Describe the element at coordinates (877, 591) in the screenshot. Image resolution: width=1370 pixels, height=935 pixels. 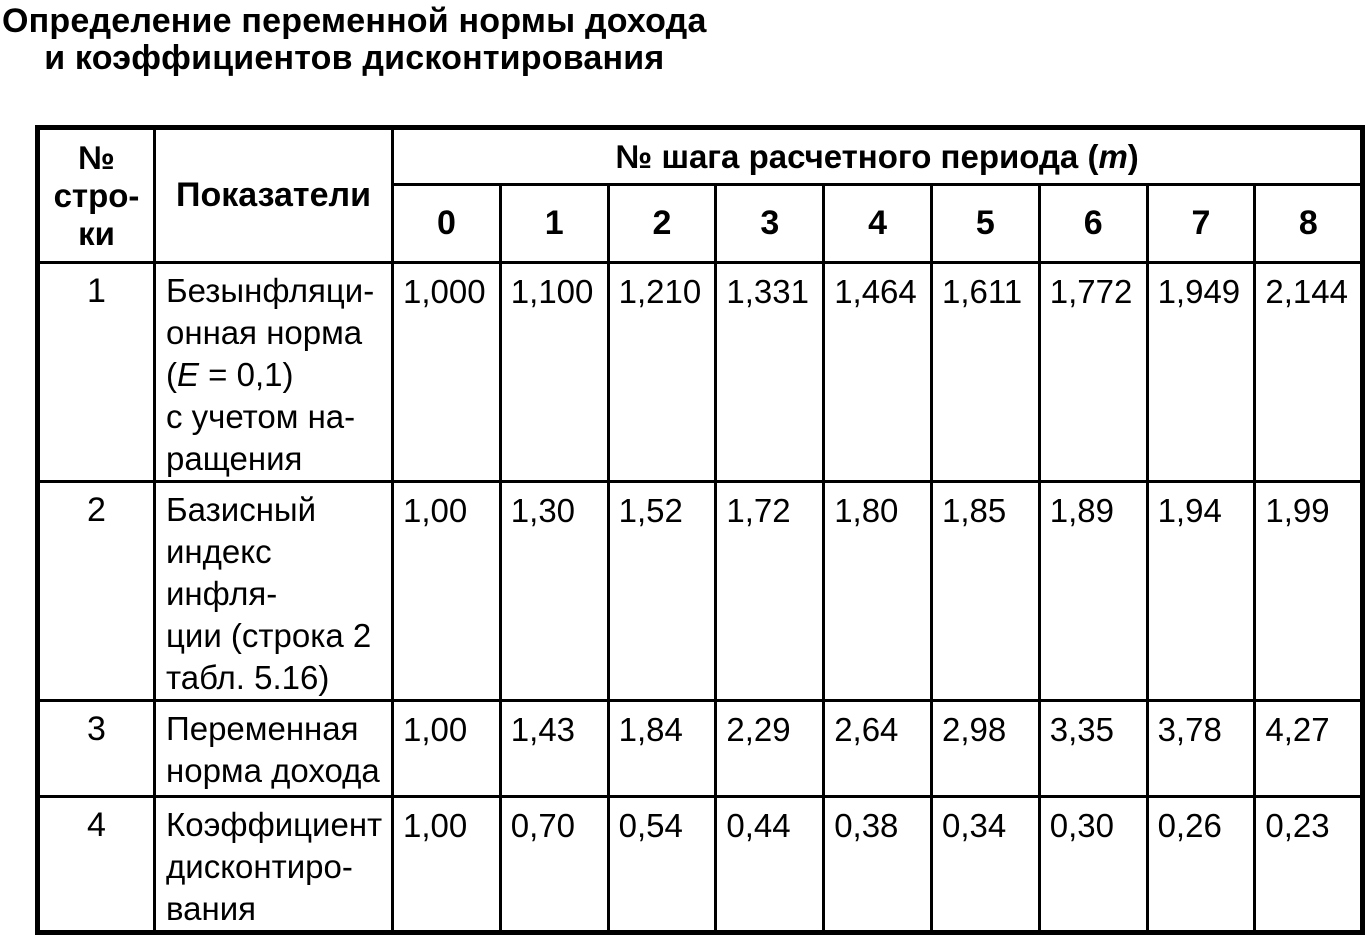
I see `value-cell: 1,80` at that location.